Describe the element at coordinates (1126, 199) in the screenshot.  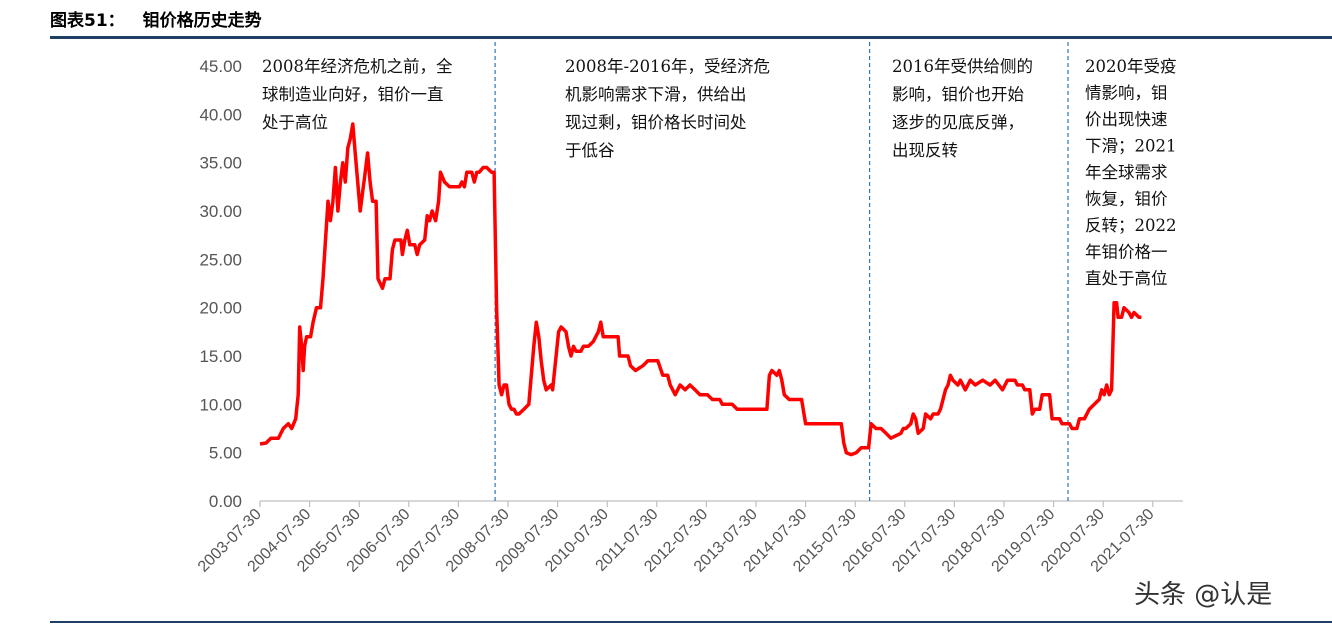
I see `annotation-text-line: 恢复，钼价` at that location.